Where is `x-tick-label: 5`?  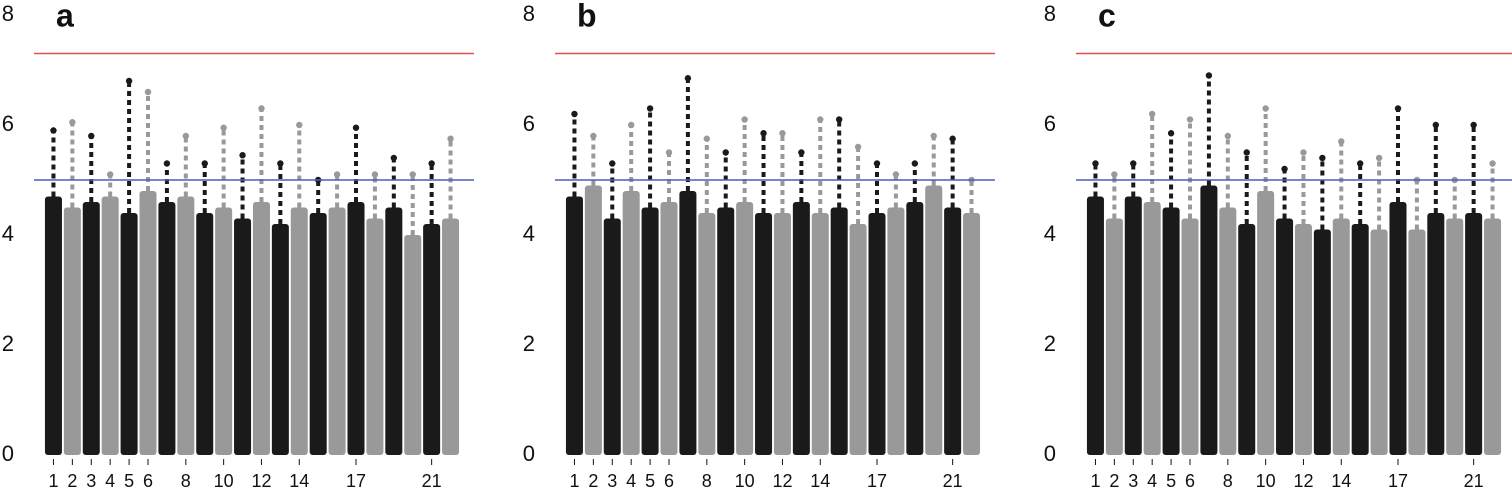 x-tick-label: 5 is located at coordinates (650, 481).